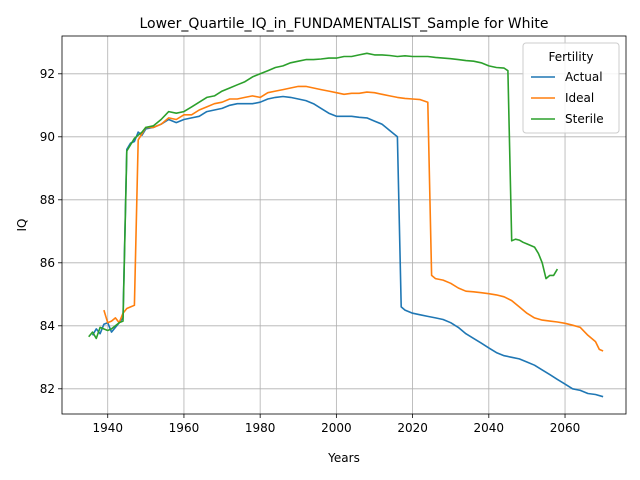  What do you see at coordinates (260, 428) in the screenshot?
I see `x-tick-label: 1980` at bounding box center [260, 428].